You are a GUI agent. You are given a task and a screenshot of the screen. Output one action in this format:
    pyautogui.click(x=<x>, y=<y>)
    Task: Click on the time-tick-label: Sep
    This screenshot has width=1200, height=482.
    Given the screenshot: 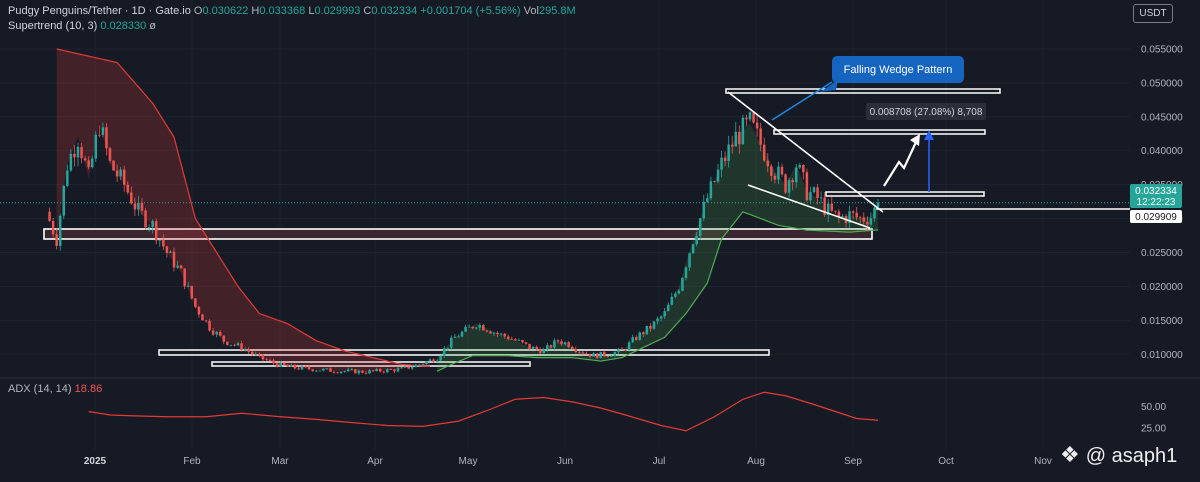 What is the action you would take?
    pyautogui.click(x=853, y=461)
    